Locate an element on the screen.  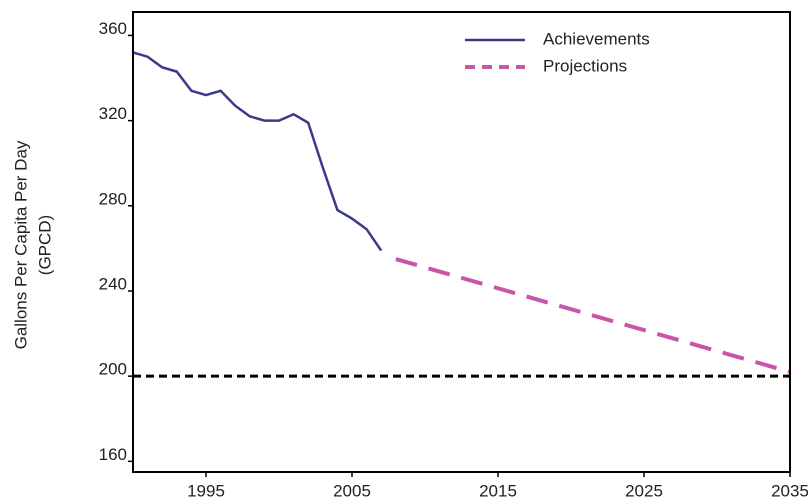
y-axis-label: Gallons Per Capita Per Day is located at coordinates (20, 244).